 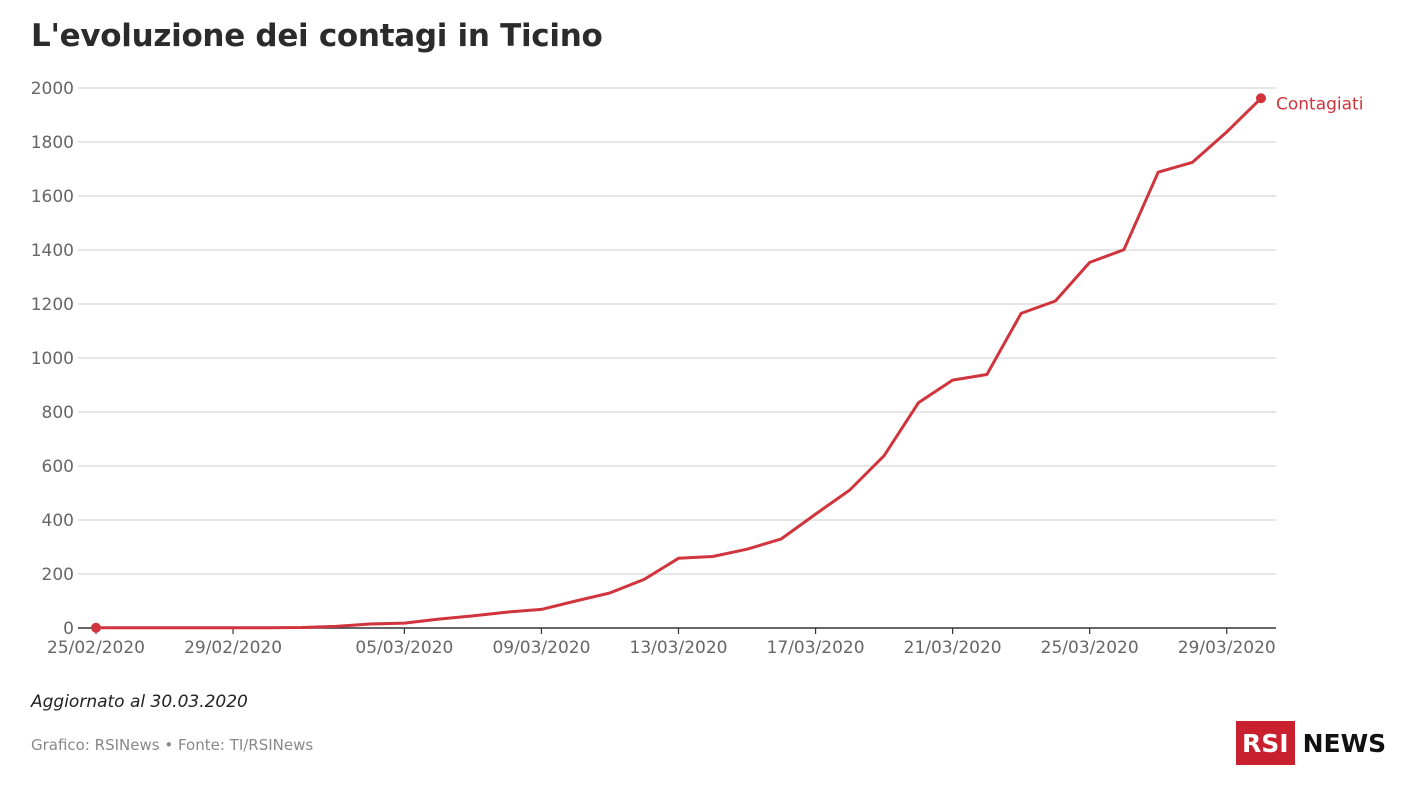 What do you see at coordinates (953, 648) in the screenshot?
I see `x-tick-label: 21/03/2020` at bounding box center [953, 648].